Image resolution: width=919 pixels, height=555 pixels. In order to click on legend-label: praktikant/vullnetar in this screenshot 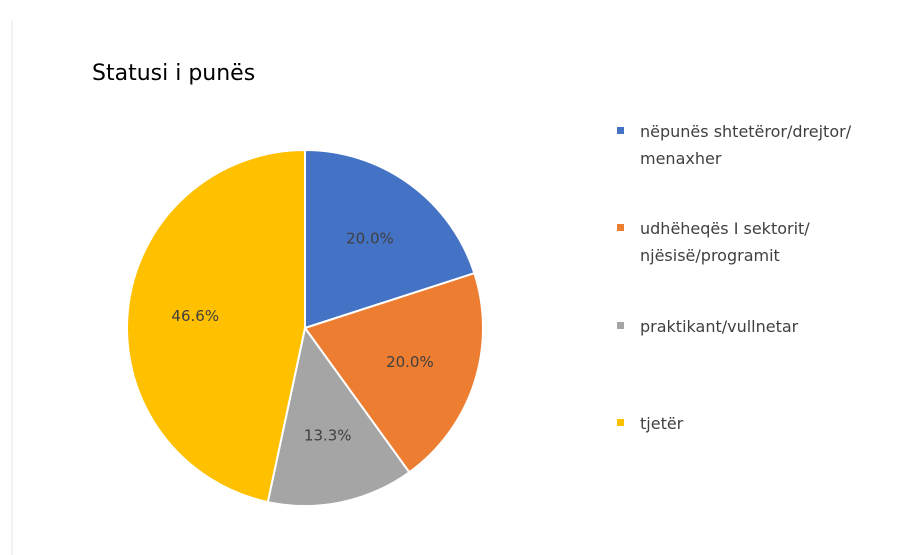, I will do `click(719, 326)`.